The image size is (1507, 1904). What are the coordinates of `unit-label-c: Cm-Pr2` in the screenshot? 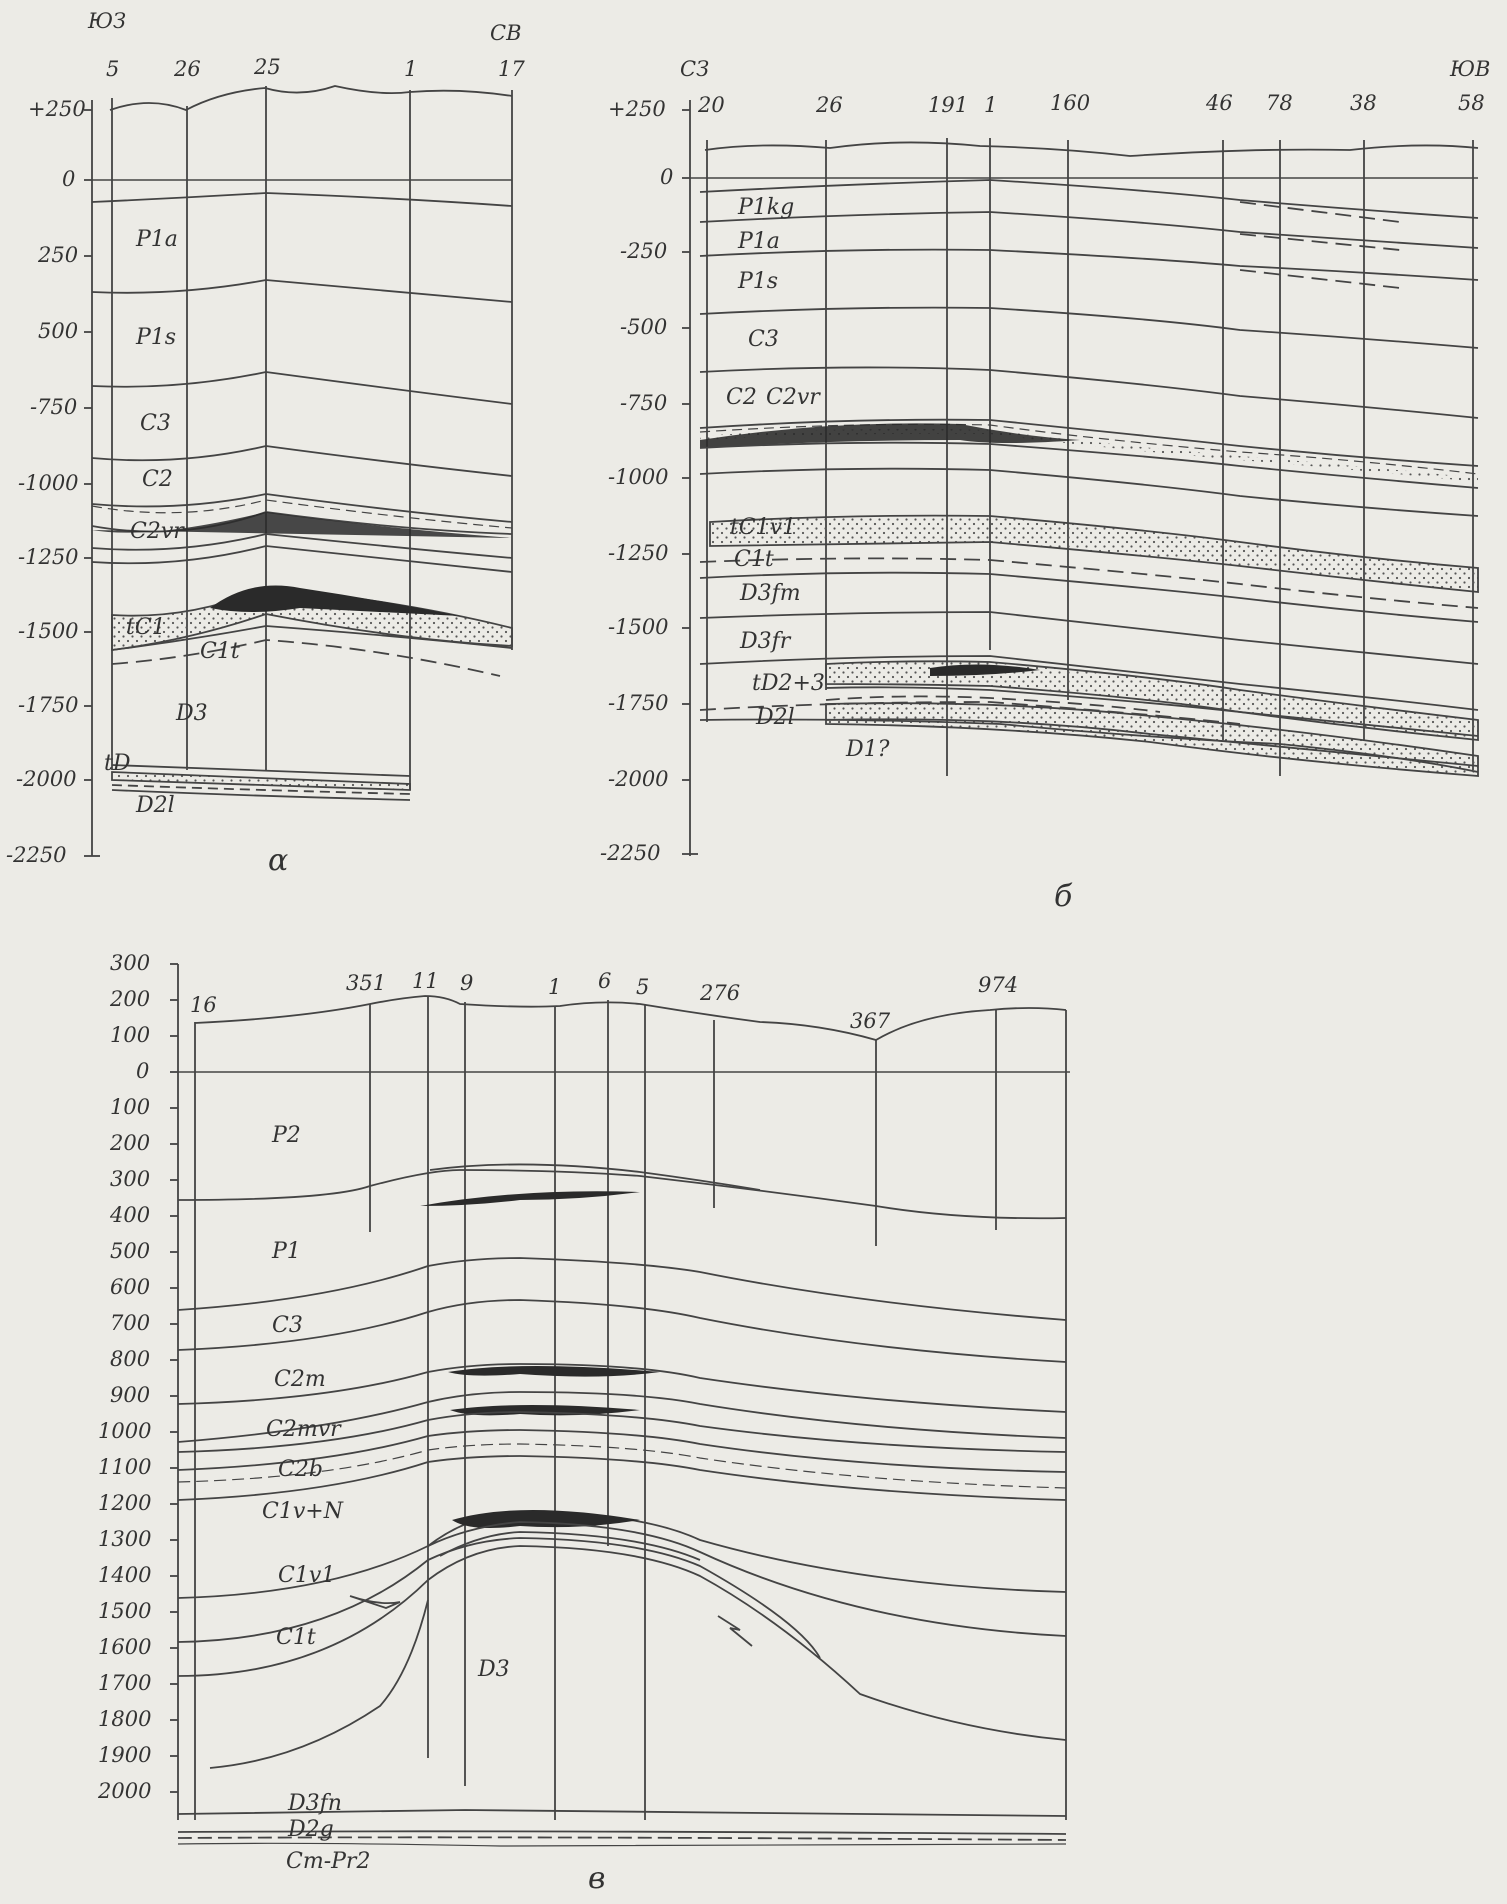 It's located at (328, 1861).